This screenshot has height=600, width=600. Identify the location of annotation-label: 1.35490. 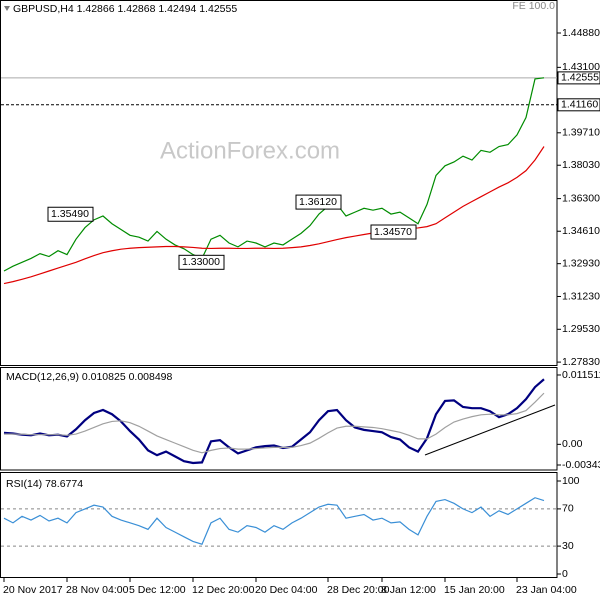
(70, 214).